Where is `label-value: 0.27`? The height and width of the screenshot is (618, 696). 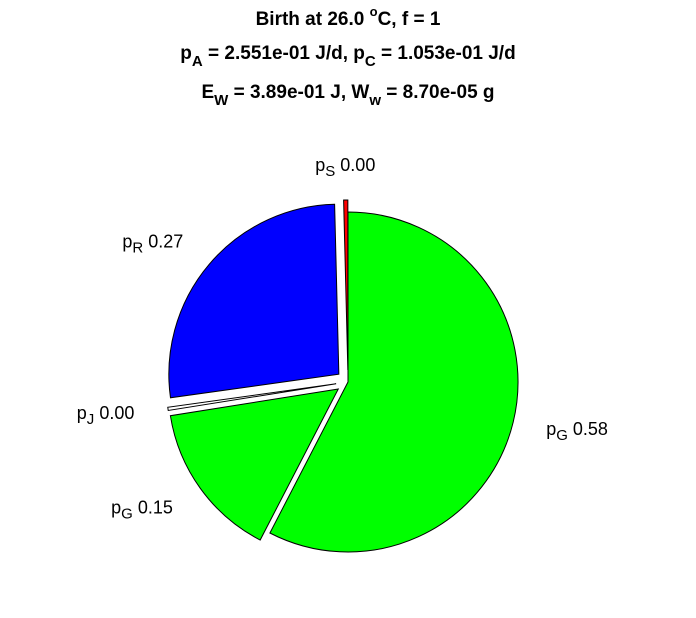
label-value: 0.27 is located at coordinates (165, 241).